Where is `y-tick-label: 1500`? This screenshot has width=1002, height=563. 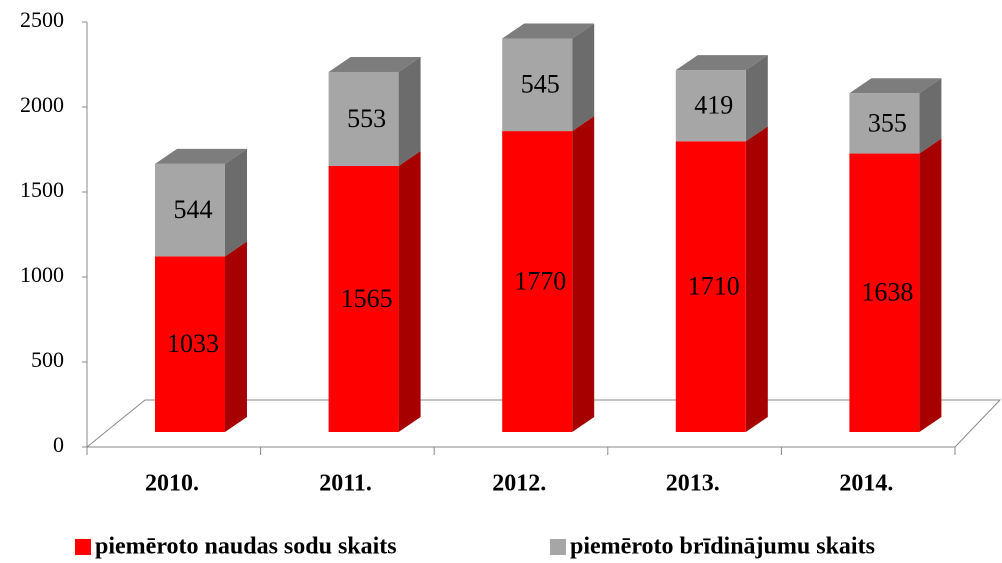 y-tick-label: 1500 is located at coordinates (42, 189).